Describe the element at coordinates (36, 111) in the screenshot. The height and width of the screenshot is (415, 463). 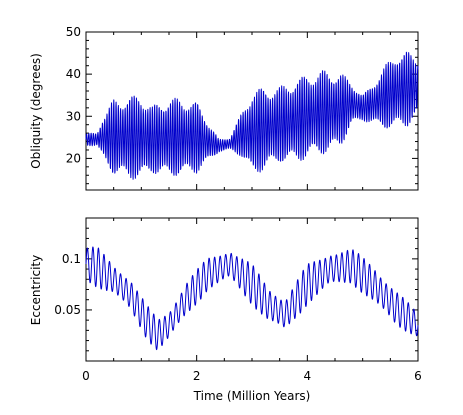
I see `obliquity-y-axis-label: Obliquity (degrees)` at that location.